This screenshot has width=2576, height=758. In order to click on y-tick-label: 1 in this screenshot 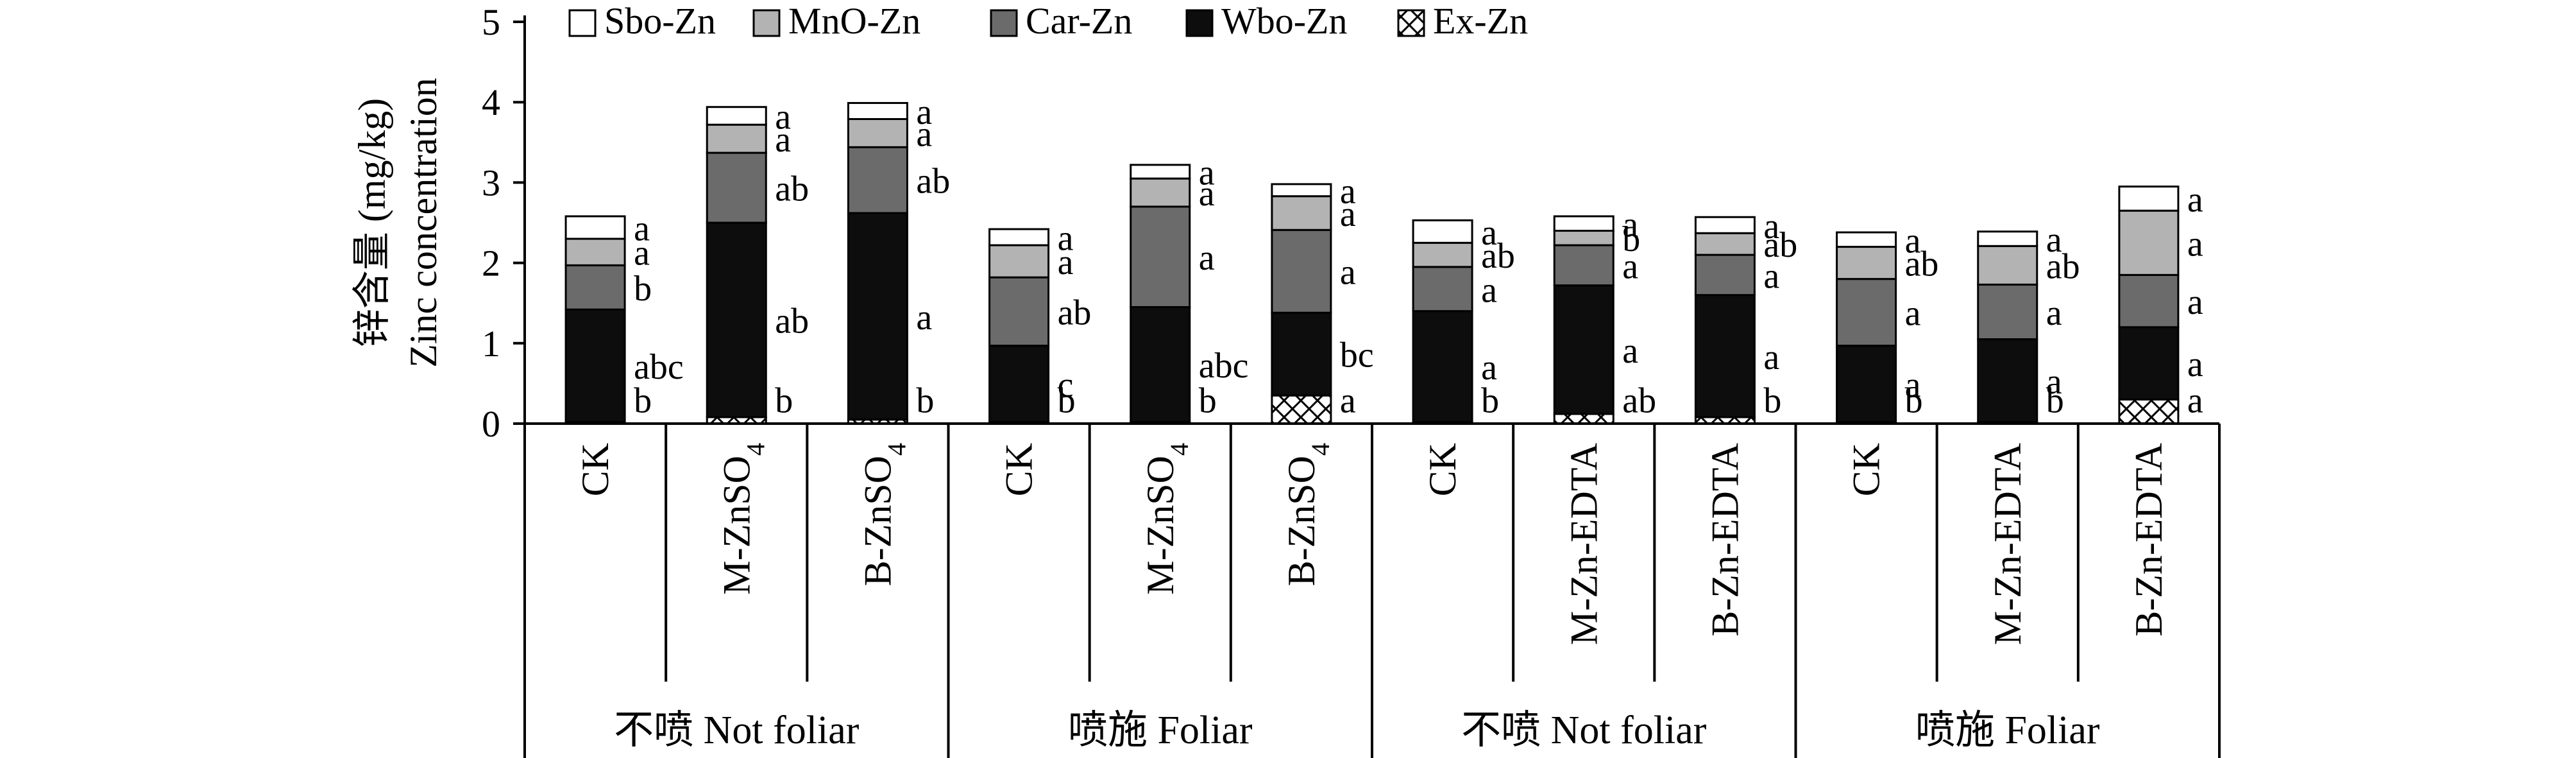, I will do `click(491, 344)`.